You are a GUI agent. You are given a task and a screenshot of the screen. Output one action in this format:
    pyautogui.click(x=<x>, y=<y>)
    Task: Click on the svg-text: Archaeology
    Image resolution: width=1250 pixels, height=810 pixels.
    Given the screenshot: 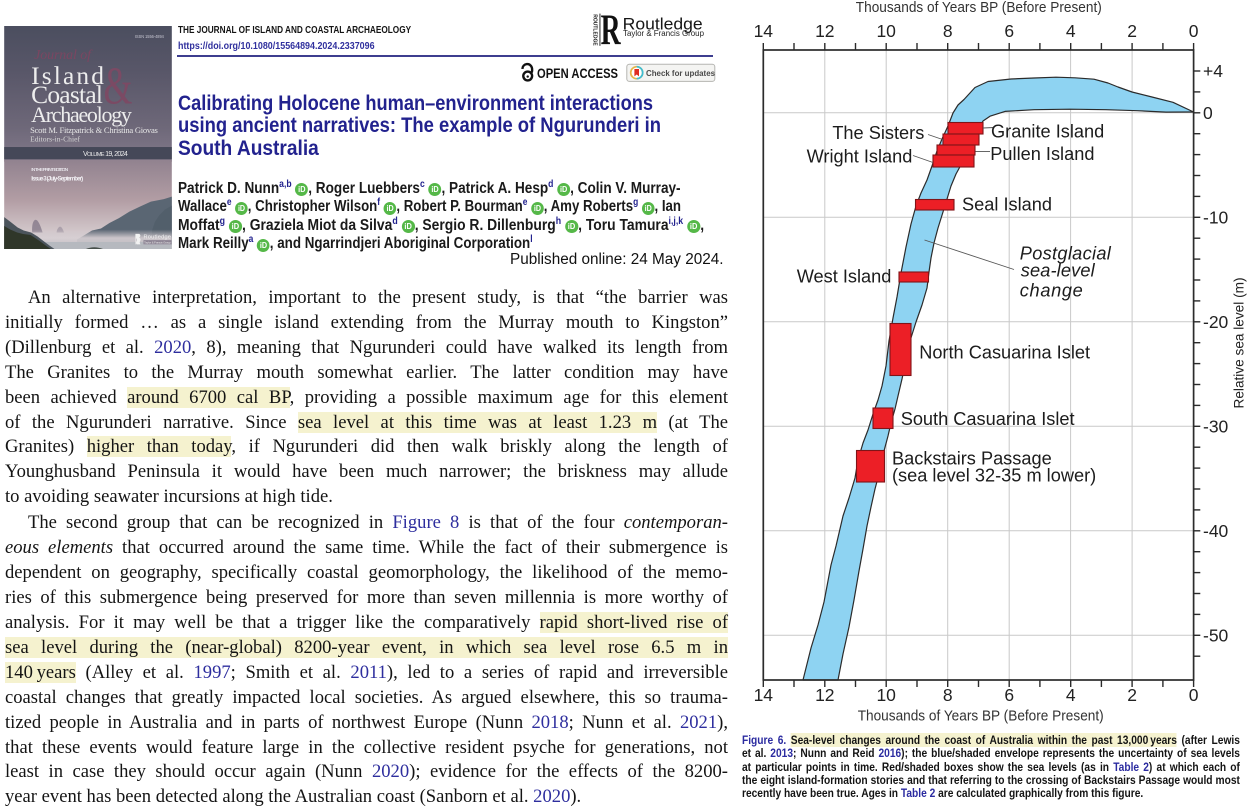 What is the action you would take?
    pyautogui.click(x=81, y=113)
    